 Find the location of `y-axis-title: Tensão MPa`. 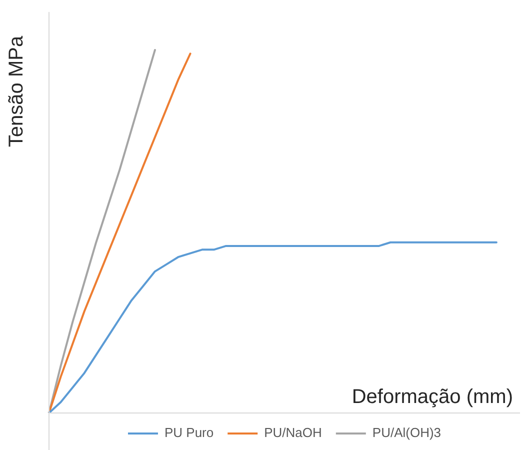

y-axis-title: Tensão MPa is located at coordinates (17, 92).